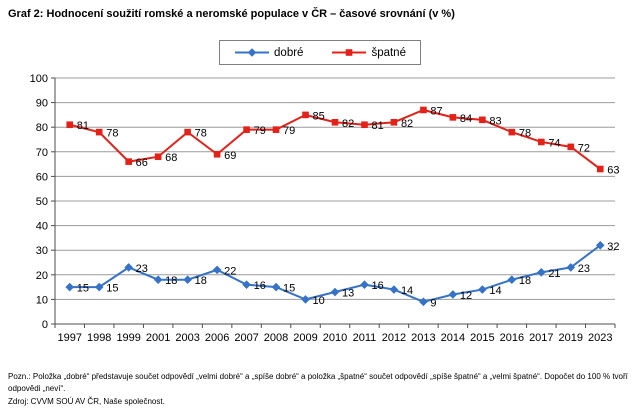  I want to click on svg-text: 2019, so click(571, 338).